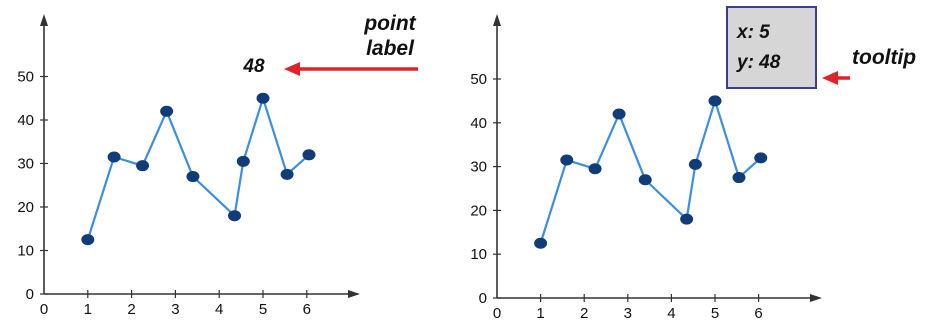  Describe the element at coordinates (771, 47) in the screenshot. I see `tooltip-box` at that location.